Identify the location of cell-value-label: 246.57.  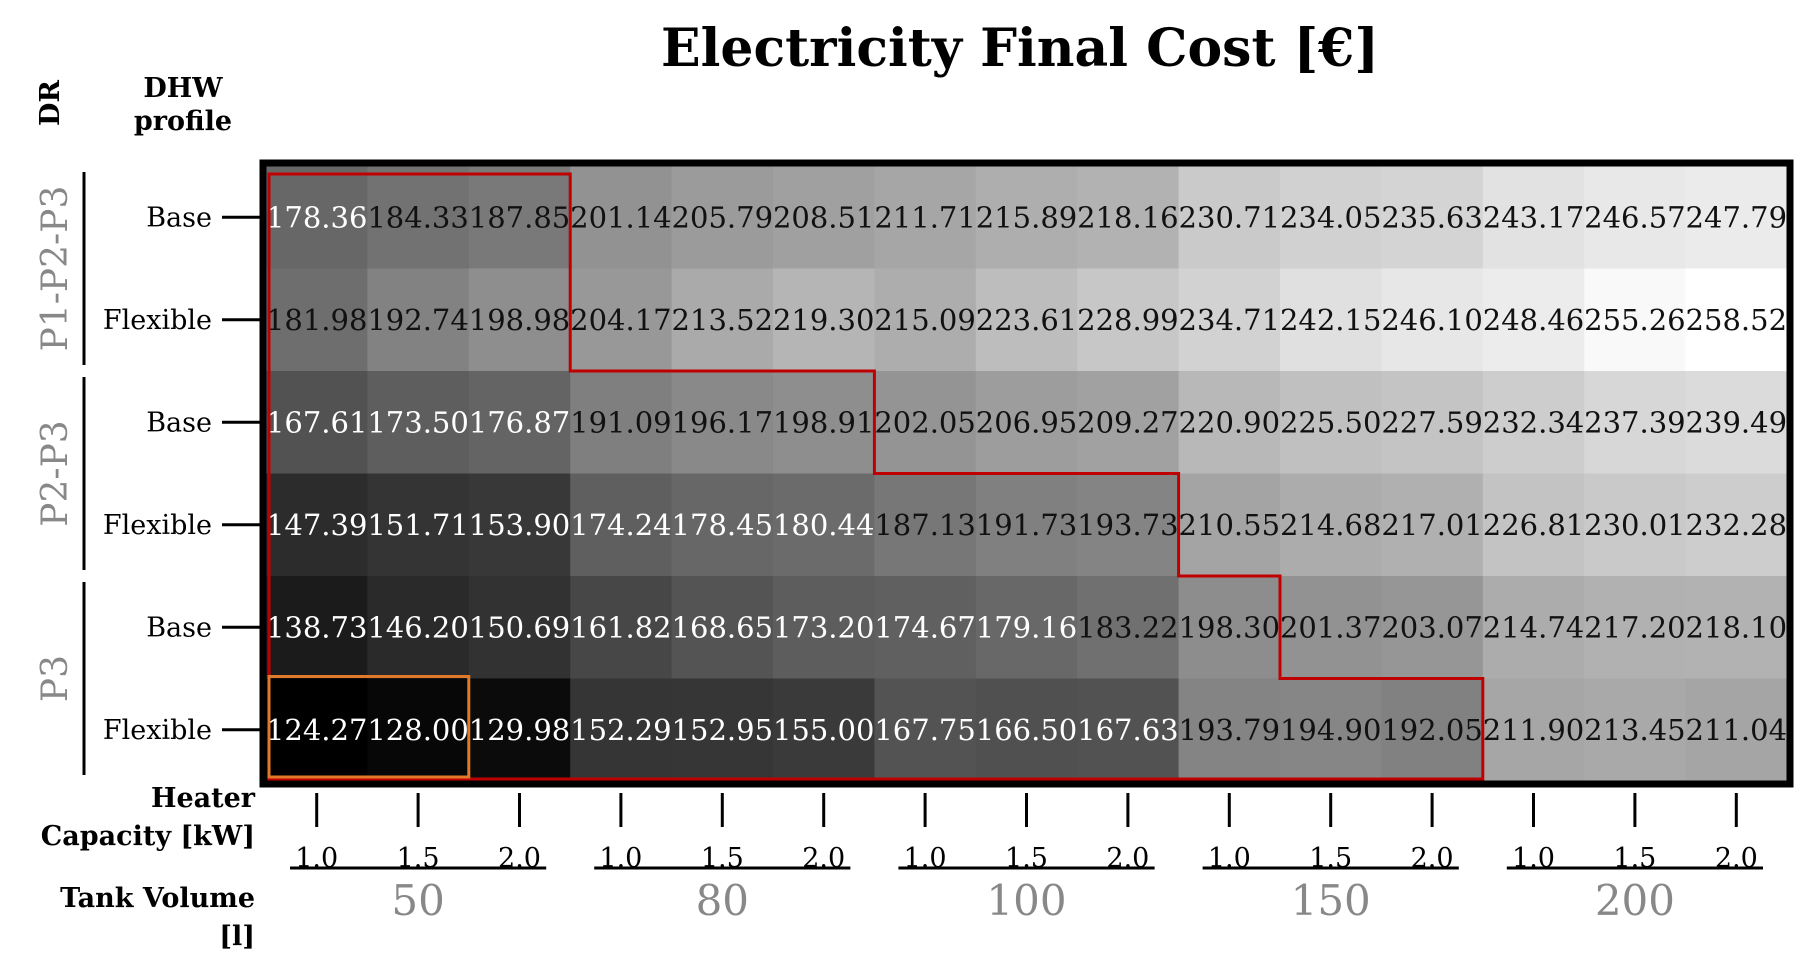
(1634, 217).